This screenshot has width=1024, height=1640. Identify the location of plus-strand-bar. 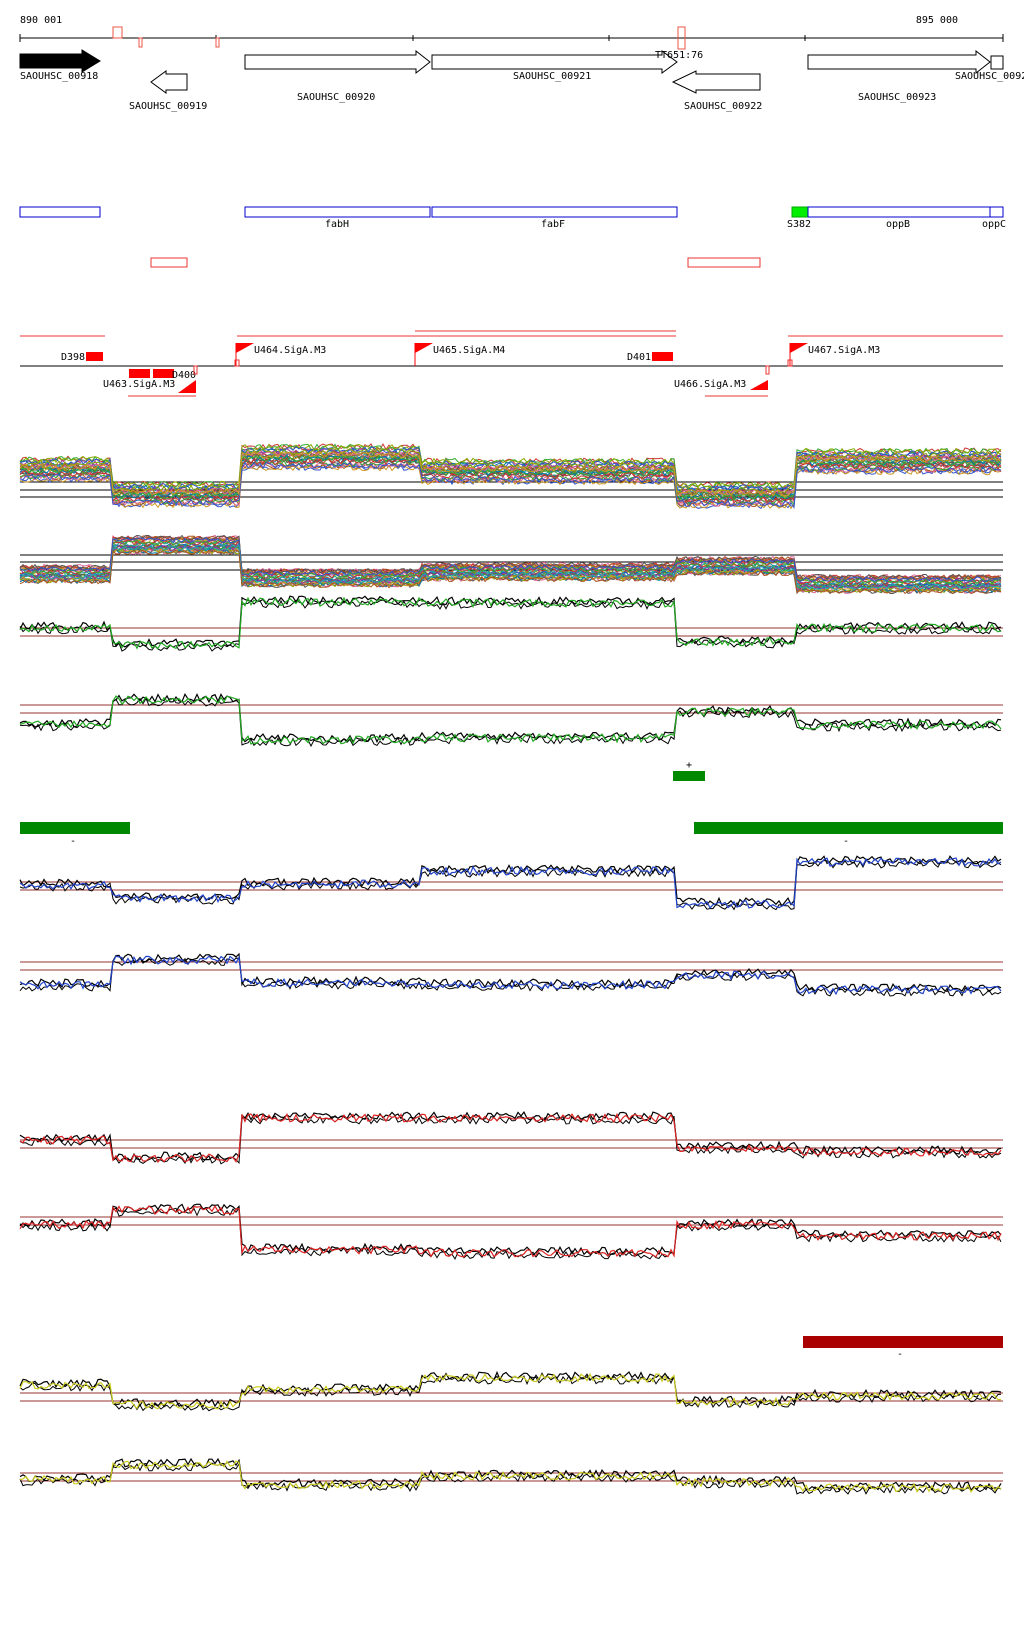
(689, 776).